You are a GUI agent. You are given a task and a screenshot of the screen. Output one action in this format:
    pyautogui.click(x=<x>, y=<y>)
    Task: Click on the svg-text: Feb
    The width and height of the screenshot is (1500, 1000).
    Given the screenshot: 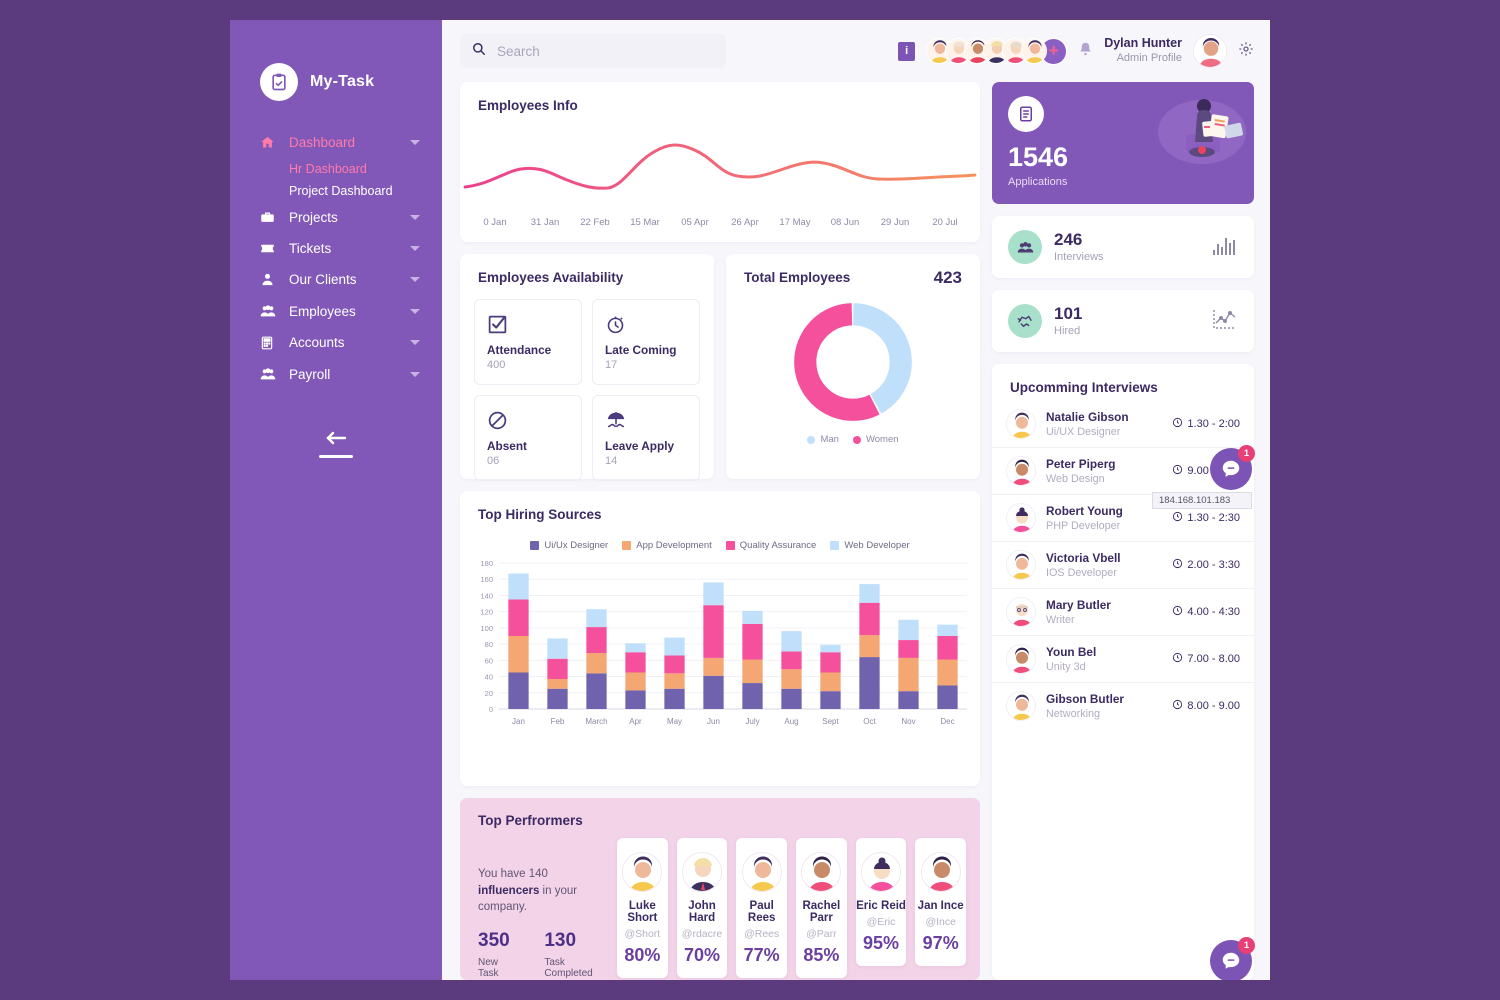 What is the action you would take?
    pyautogui.click(x=558, y=721)
    